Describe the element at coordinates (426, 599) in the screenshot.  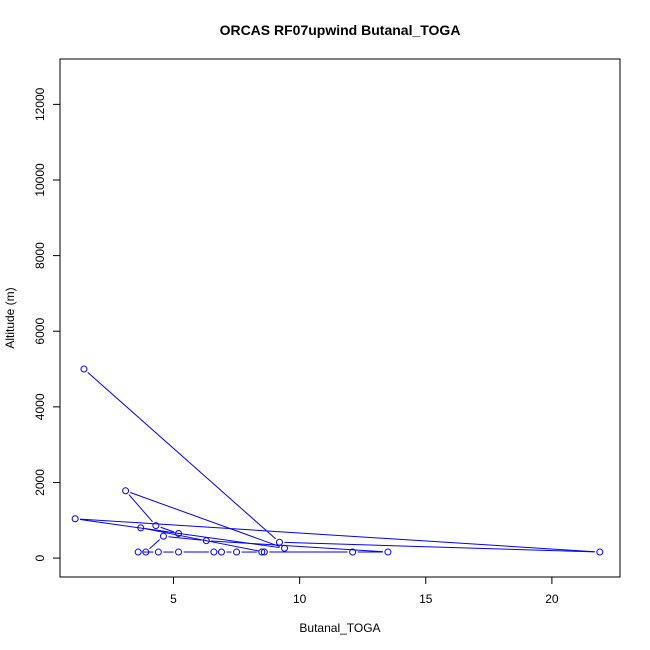
I see `x-tick-label: 15` at that location.